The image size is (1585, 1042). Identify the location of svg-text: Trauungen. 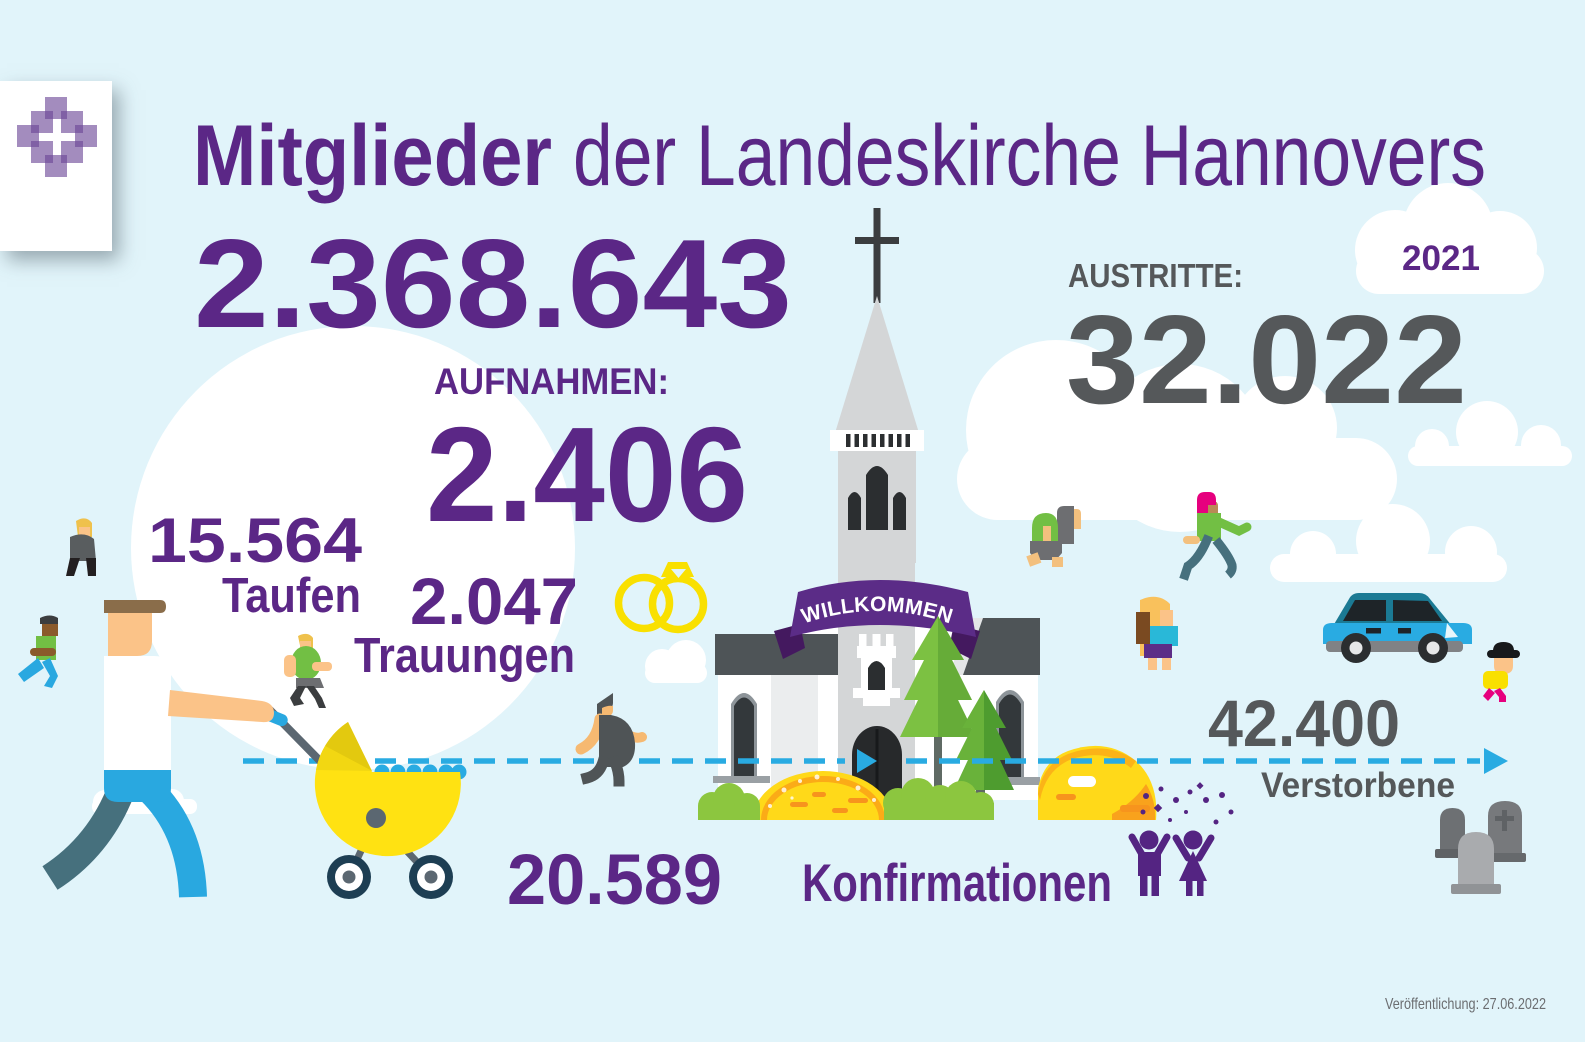
(464, 656).